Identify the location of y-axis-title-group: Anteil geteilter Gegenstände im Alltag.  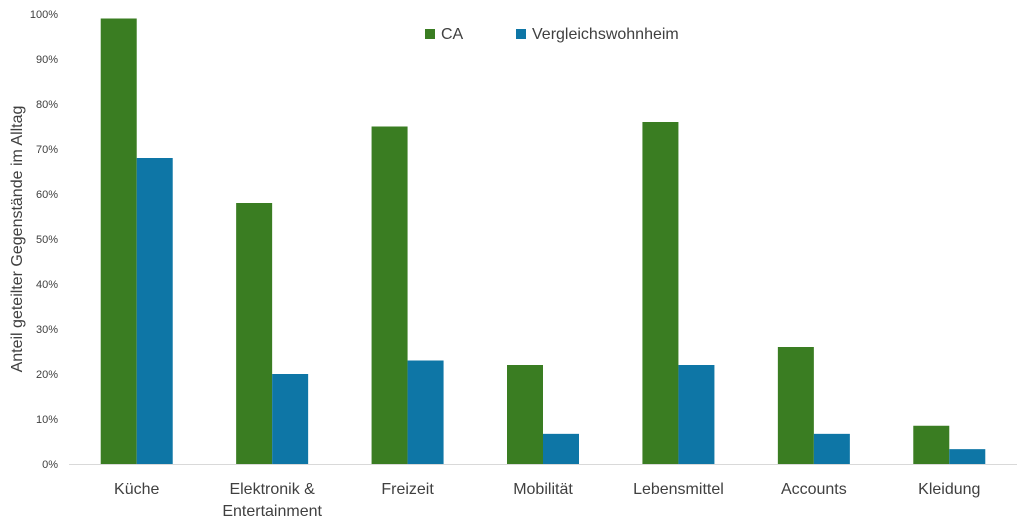
(17, 239).